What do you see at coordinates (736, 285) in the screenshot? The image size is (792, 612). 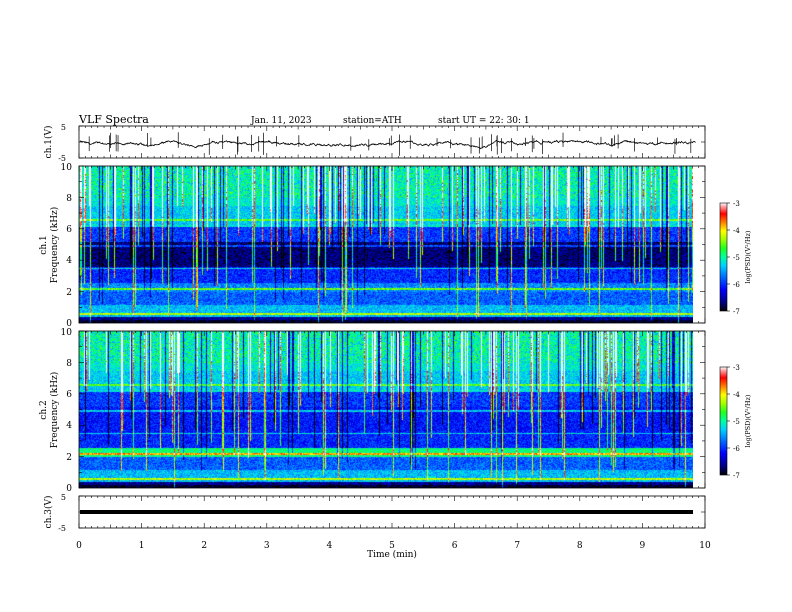 I see `ch1-colorbar-tick-label: -6` at bounding box center [736, 285].